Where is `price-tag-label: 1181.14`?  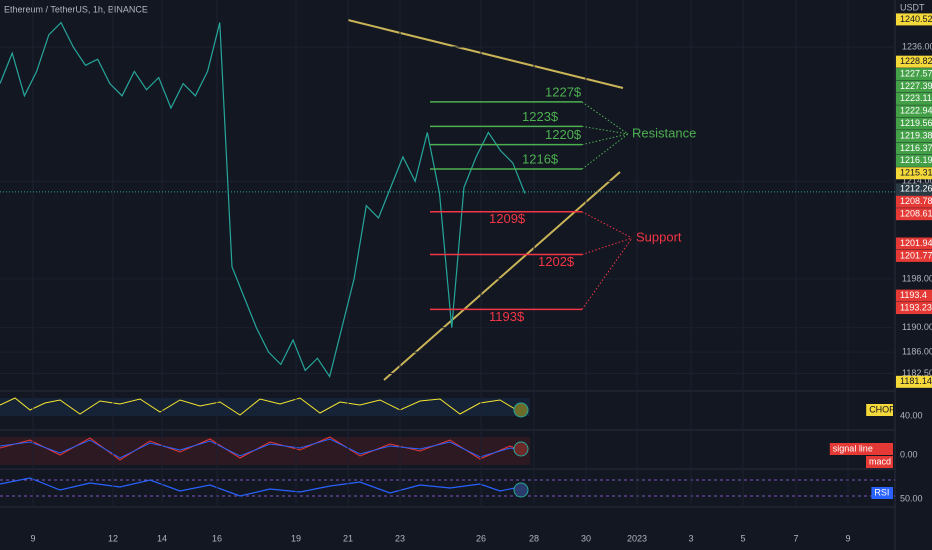 price-tag-label: 1181.14 is located at coordinates (916, 381).